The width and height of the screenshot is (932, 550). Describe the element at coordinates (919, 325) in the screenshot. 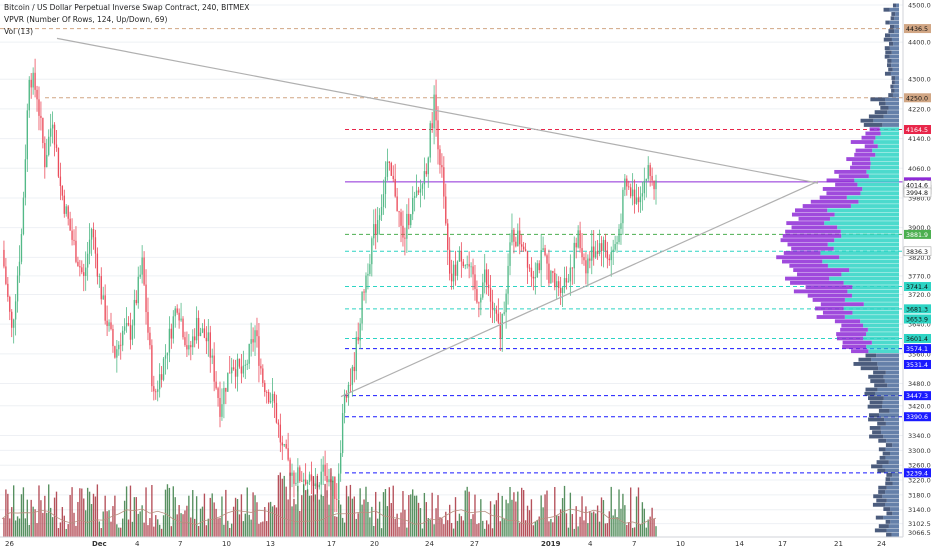

I see `y-tick-label: 3640.0` at that location.